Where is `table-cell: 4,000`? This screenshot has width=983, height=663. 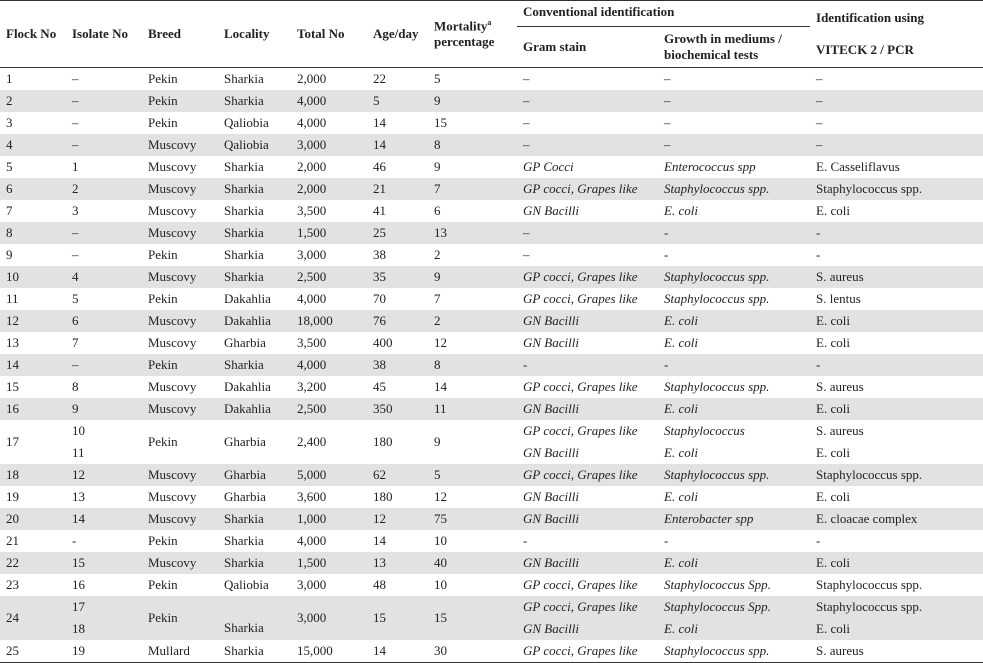
table-cell: 4,000 is located at coordinates (329, 365).